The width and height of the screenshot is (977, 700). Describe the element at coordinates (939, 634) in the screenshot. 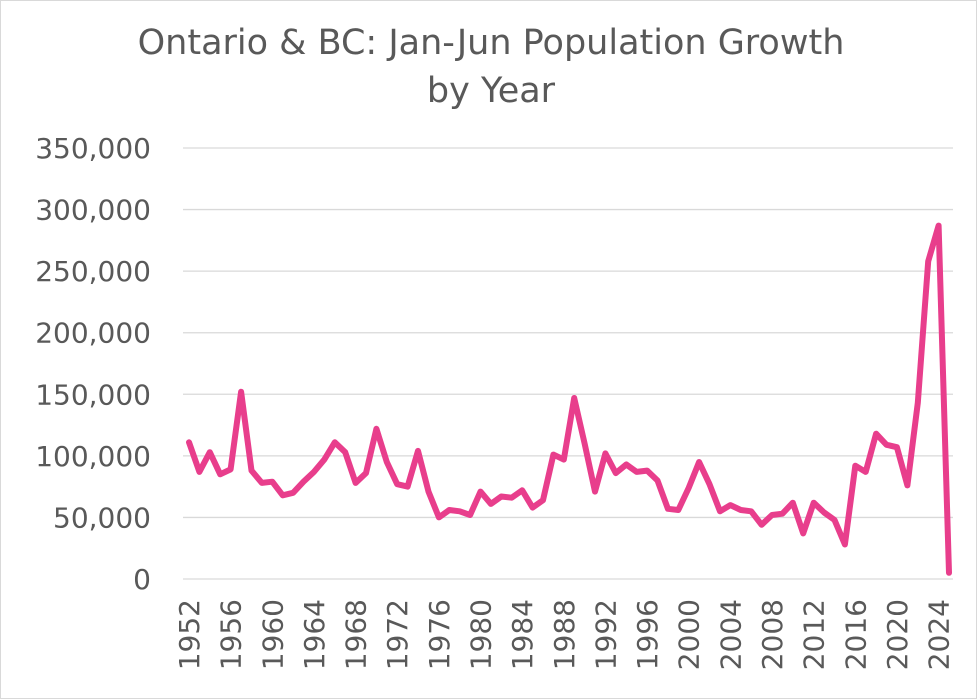

I see `x-tick-label: 2024` at that location.